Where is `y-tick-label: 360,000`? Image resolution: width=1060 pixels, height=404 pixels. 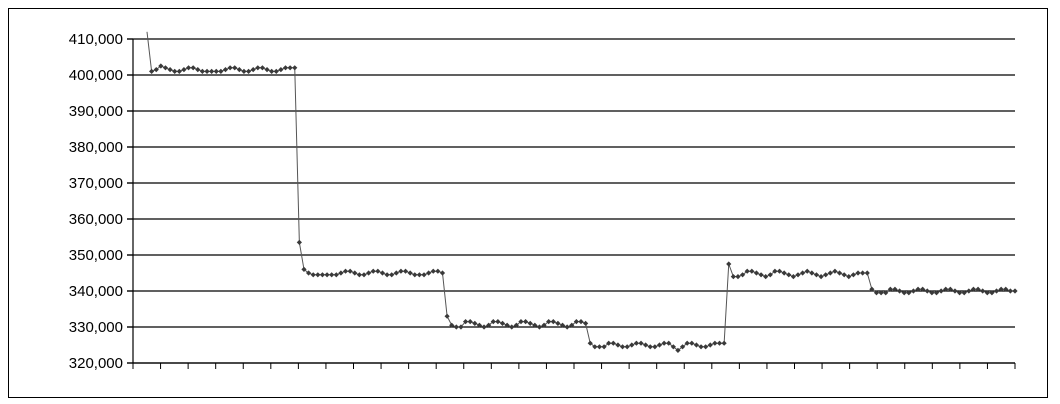 y-tick-label: 360,000 is located at coordinates (96, 219).